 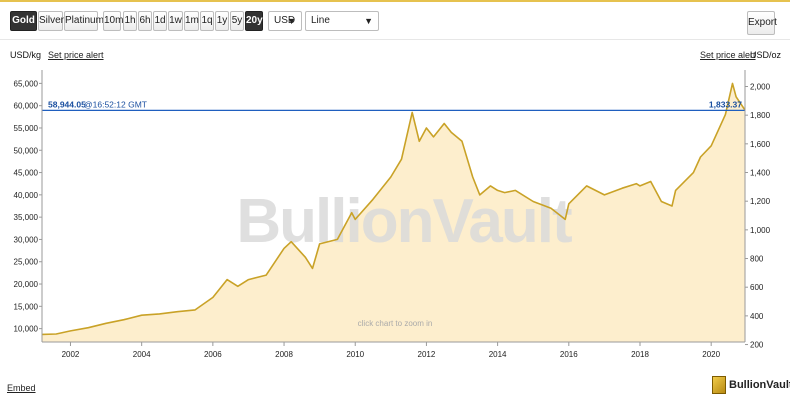 I want to click on left-tick-label: 40,000, so click(x=26, y=195).